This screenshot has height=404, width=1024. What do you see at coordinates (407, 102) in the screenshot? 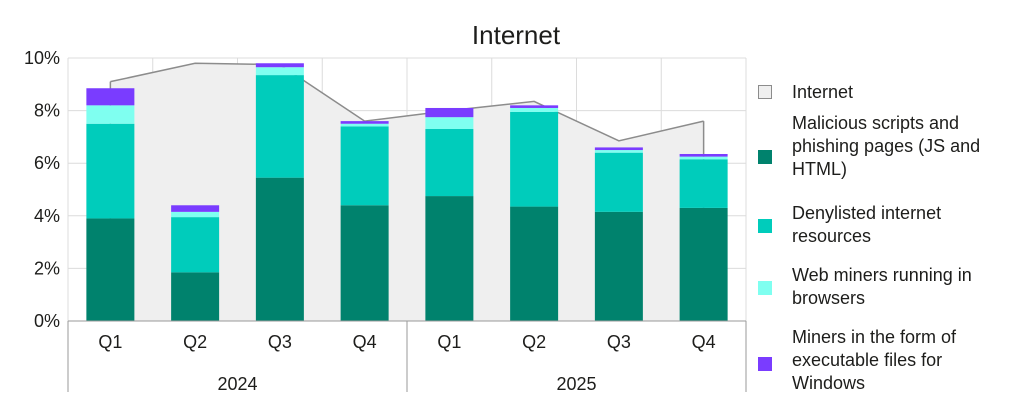
I see `internet-area-line` at bounding box center [407, 102].